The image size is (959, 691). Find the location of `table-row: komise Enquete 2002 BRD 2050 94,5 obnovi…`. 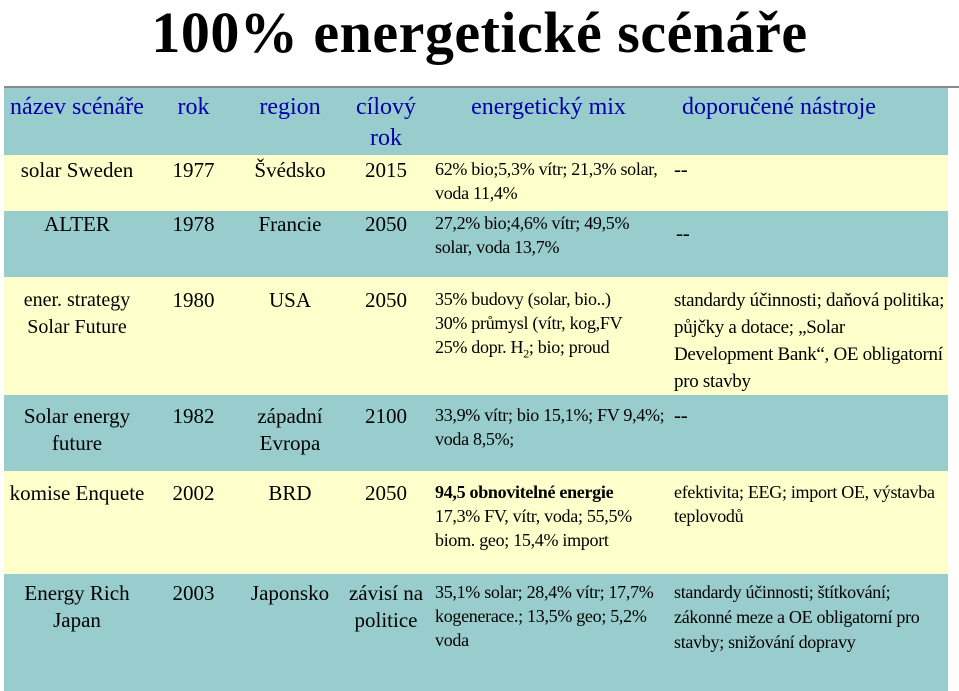

table-row: komise Enquete 2002 BRD 2050 94,5 obnovi… is located at coordinates (476, 522).